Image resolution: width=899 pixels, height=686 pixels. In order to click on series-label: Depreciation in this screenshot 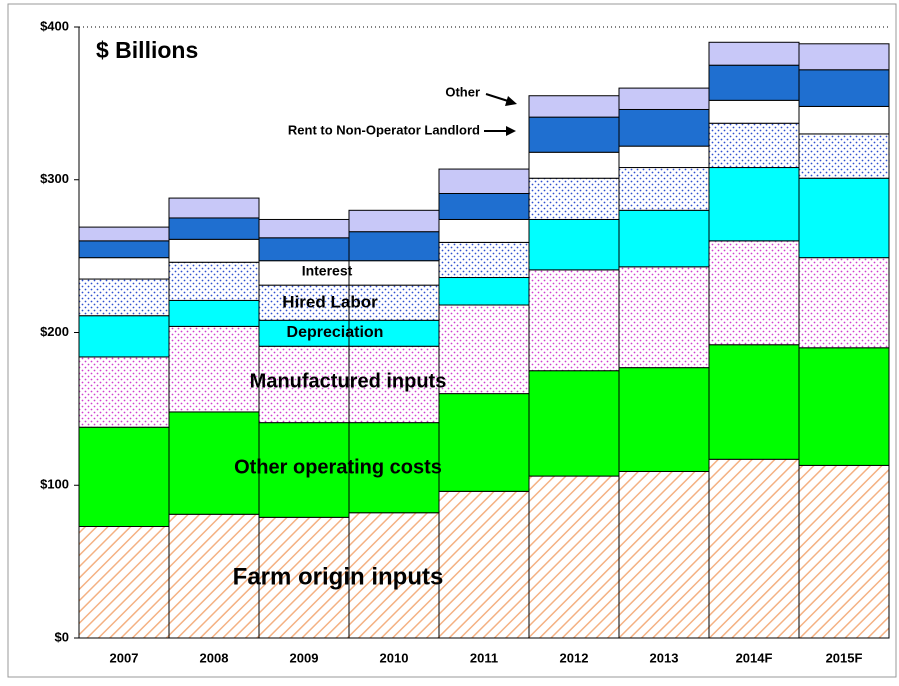, I will do `click(335, 332)`.